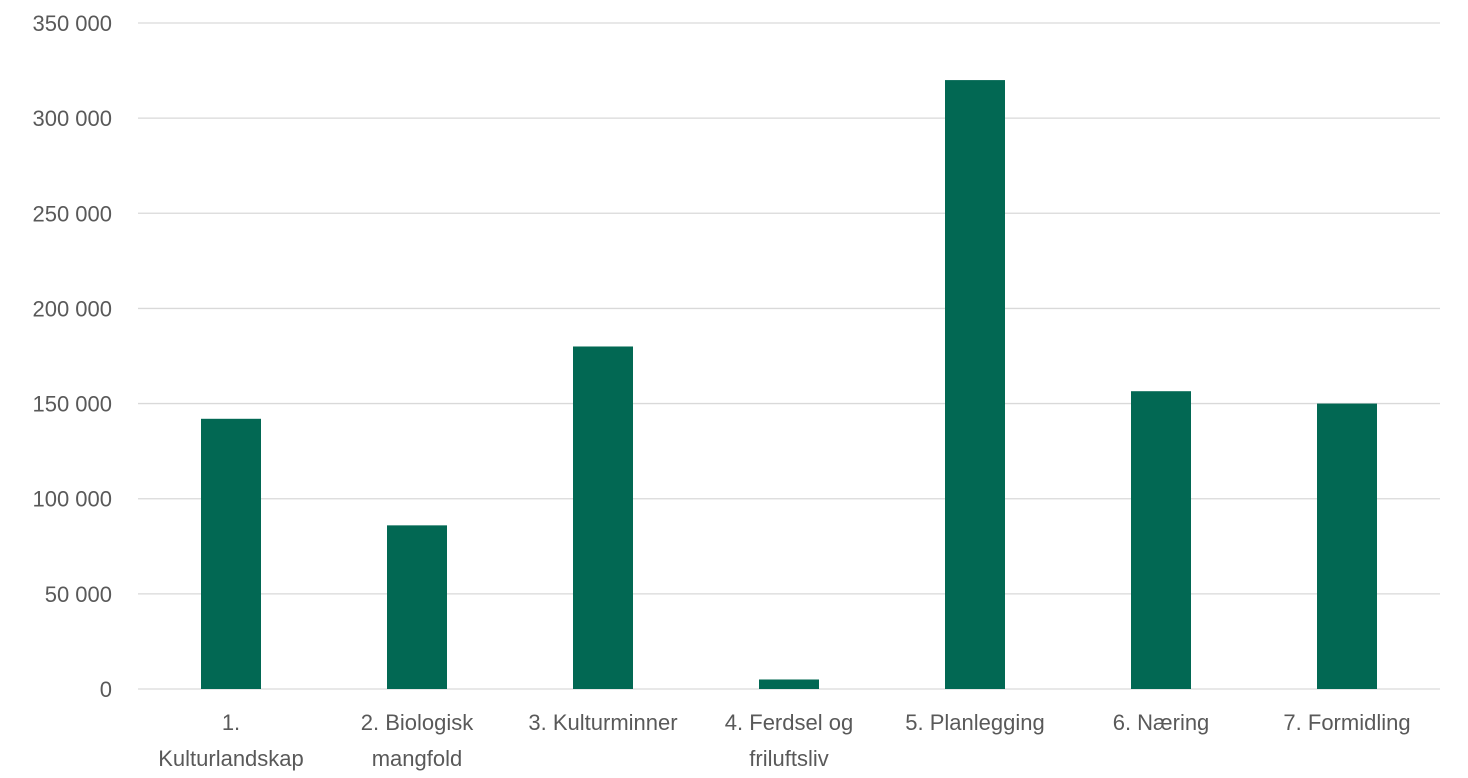 Image resolution: width=1468 pixels, height=778 pixels. What do you see at coordinates (72, 118) in the screenshot?
I see `y-tick-label: 300 000` at bounding box center [72, 118].